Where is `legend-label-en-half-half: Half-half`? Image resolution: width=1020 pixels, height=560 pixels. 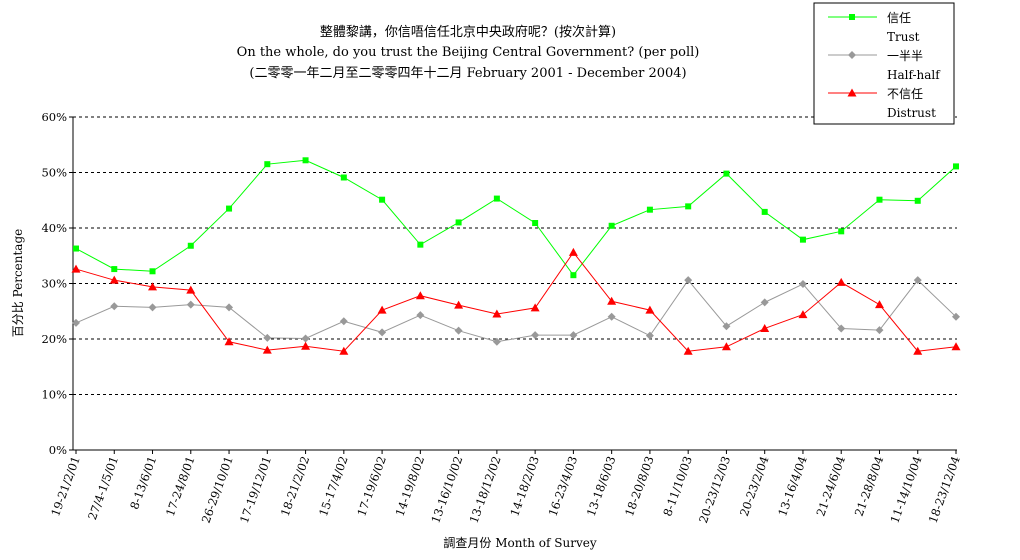 legend-label-en-half-half: Half-half is located at coordinates (914, 75).